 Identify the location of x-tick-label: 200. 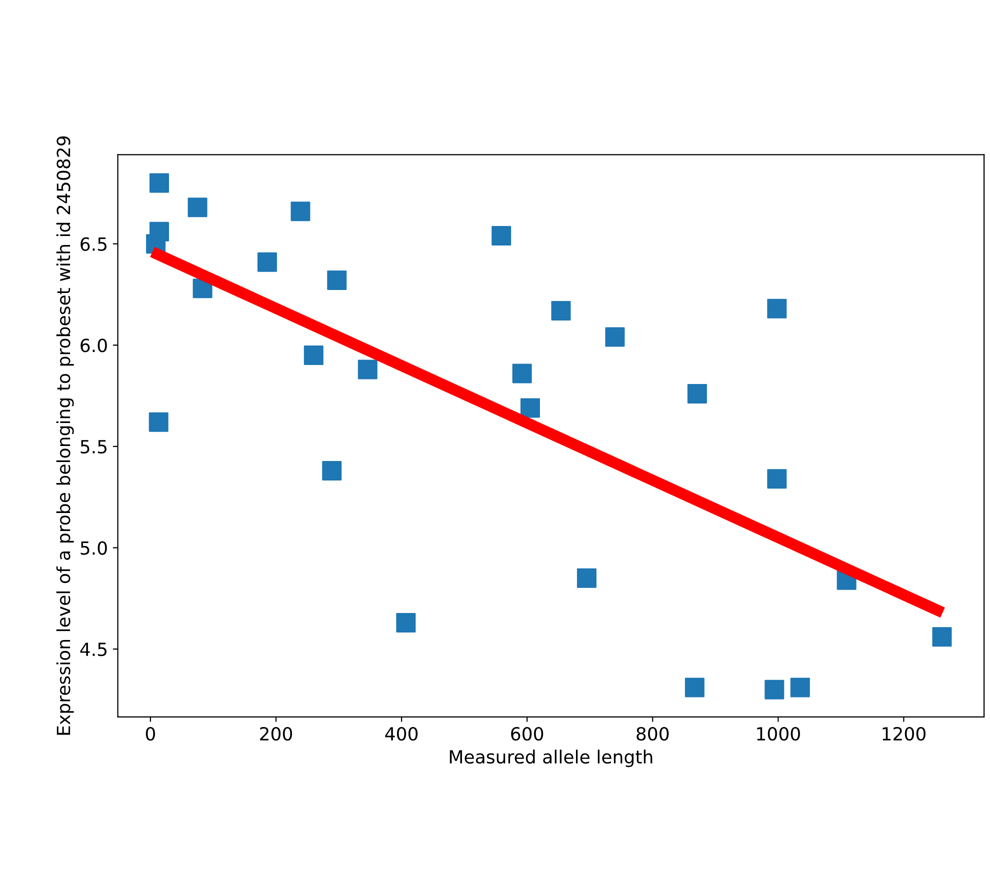
(276, 733).